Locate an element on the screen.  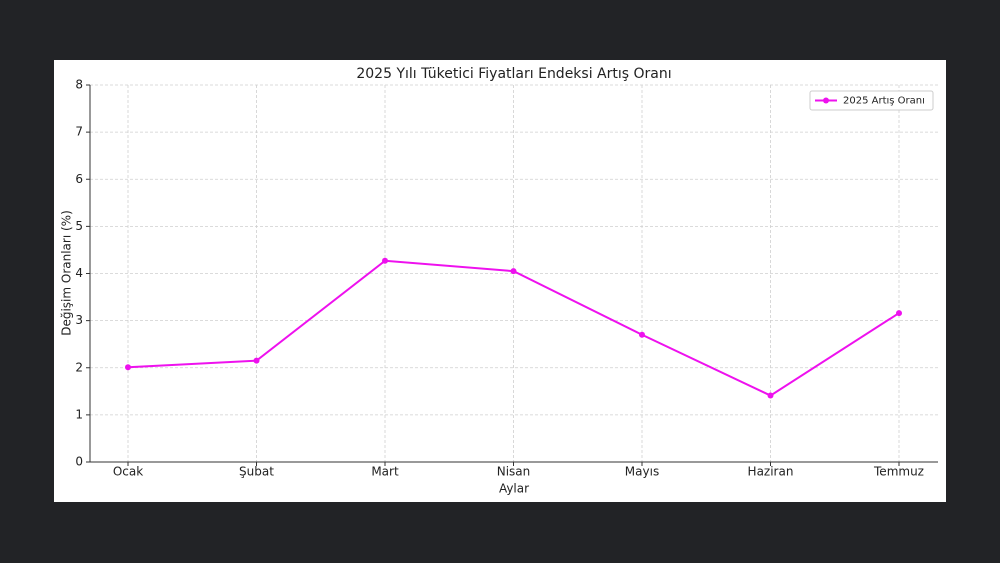
legend-marker is located at coordinates (826, 100).